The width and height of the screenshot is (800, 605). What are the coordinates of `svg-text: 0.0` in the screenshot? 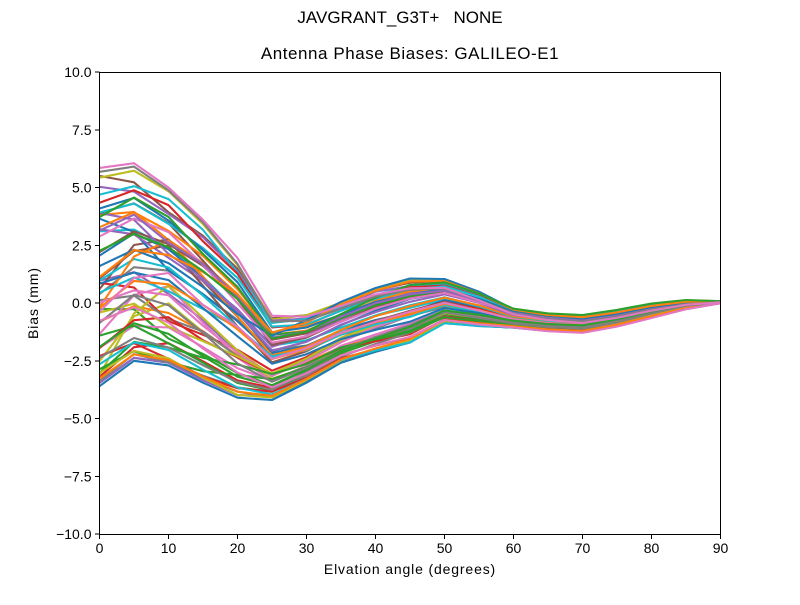 It's located at (82, 303).